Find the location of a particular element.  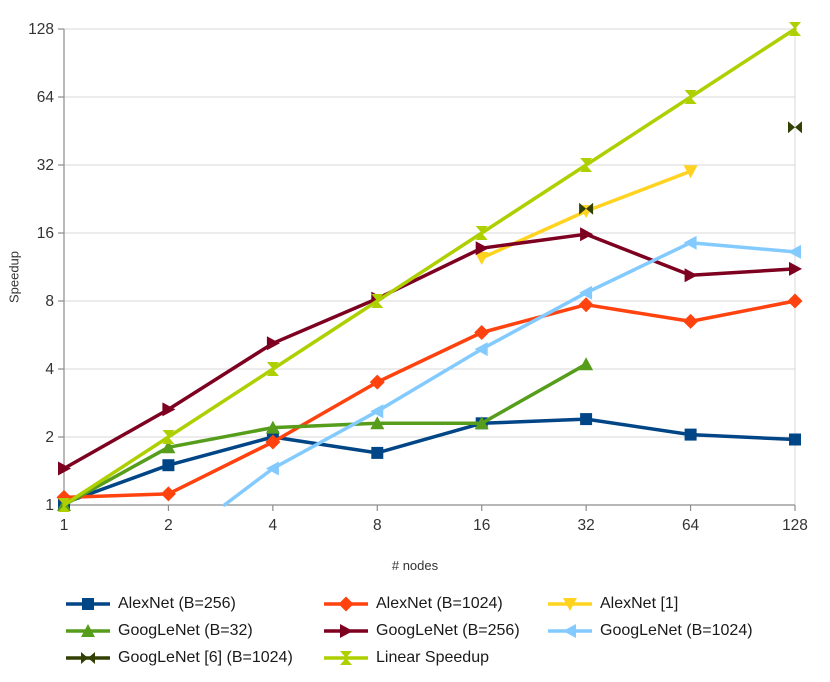

y-tick-label: 32 is located at coordinates (45, 165).